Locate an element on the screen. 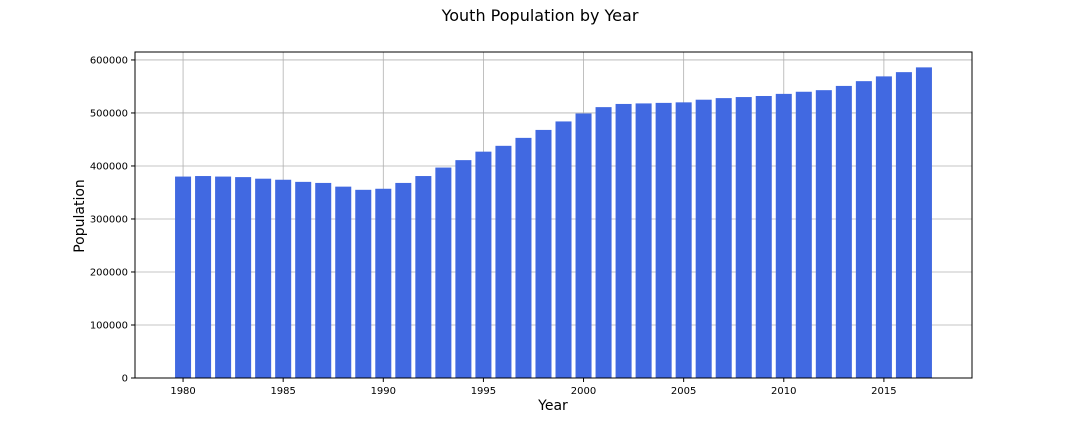  bar-1984 is located at coordinates (263, 278).